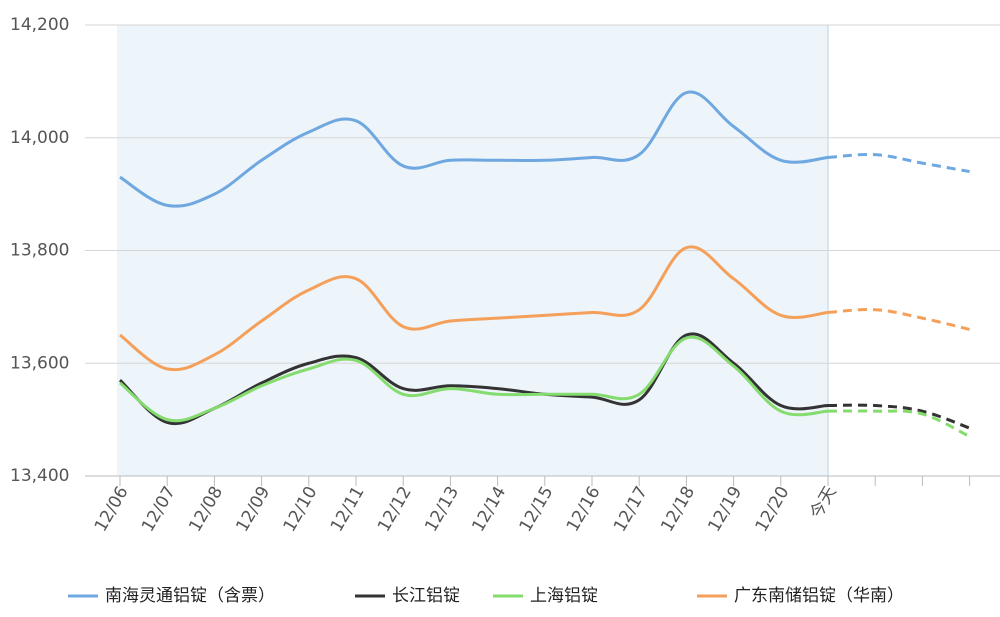 The image size is (1000, 617). I want to click on y-tick-label: 13,600, so click(39, 363).